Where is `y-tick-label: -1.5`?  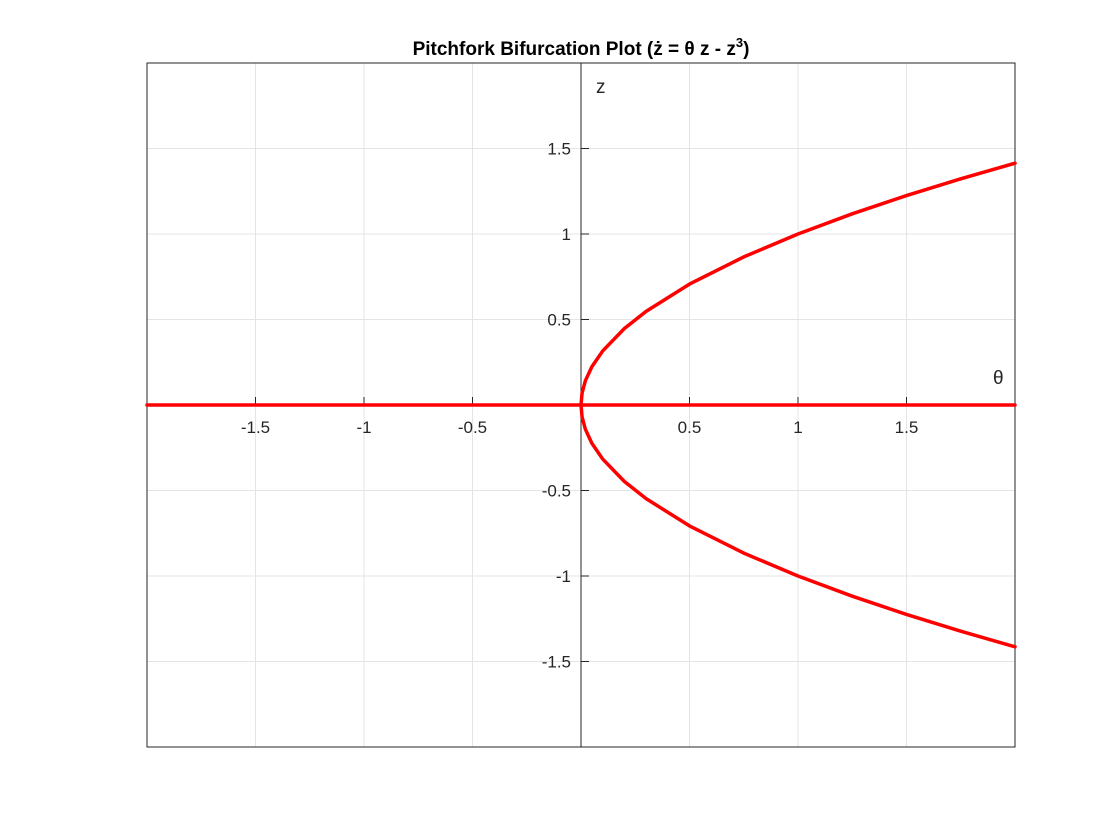
y-tick-label: -1.5 is located at coordinates (556, 662).